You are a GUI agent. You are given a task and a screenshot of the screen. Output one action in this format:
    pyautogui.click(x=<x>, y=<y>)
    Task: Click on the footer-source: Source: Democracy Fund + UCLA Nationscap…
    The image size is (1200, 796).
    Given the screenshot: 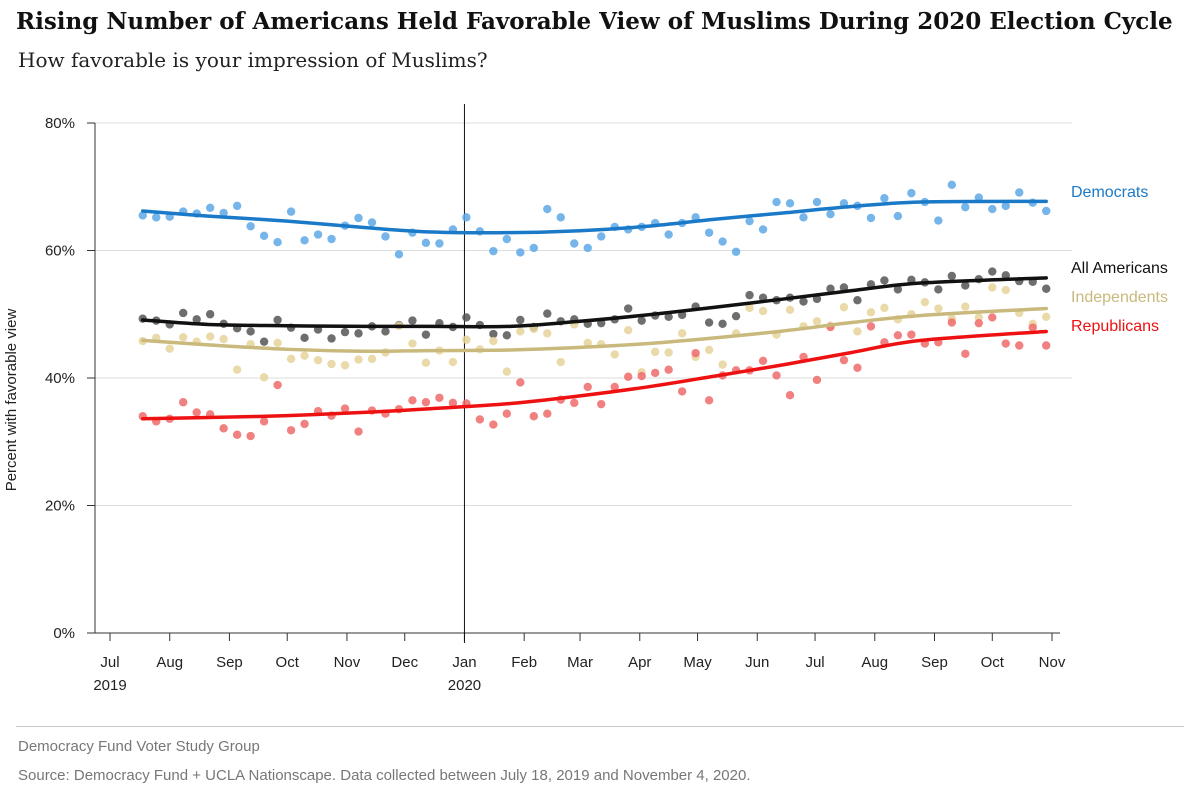 What is the action you would take?
    pyautogui.click(x=384, y=775)
    